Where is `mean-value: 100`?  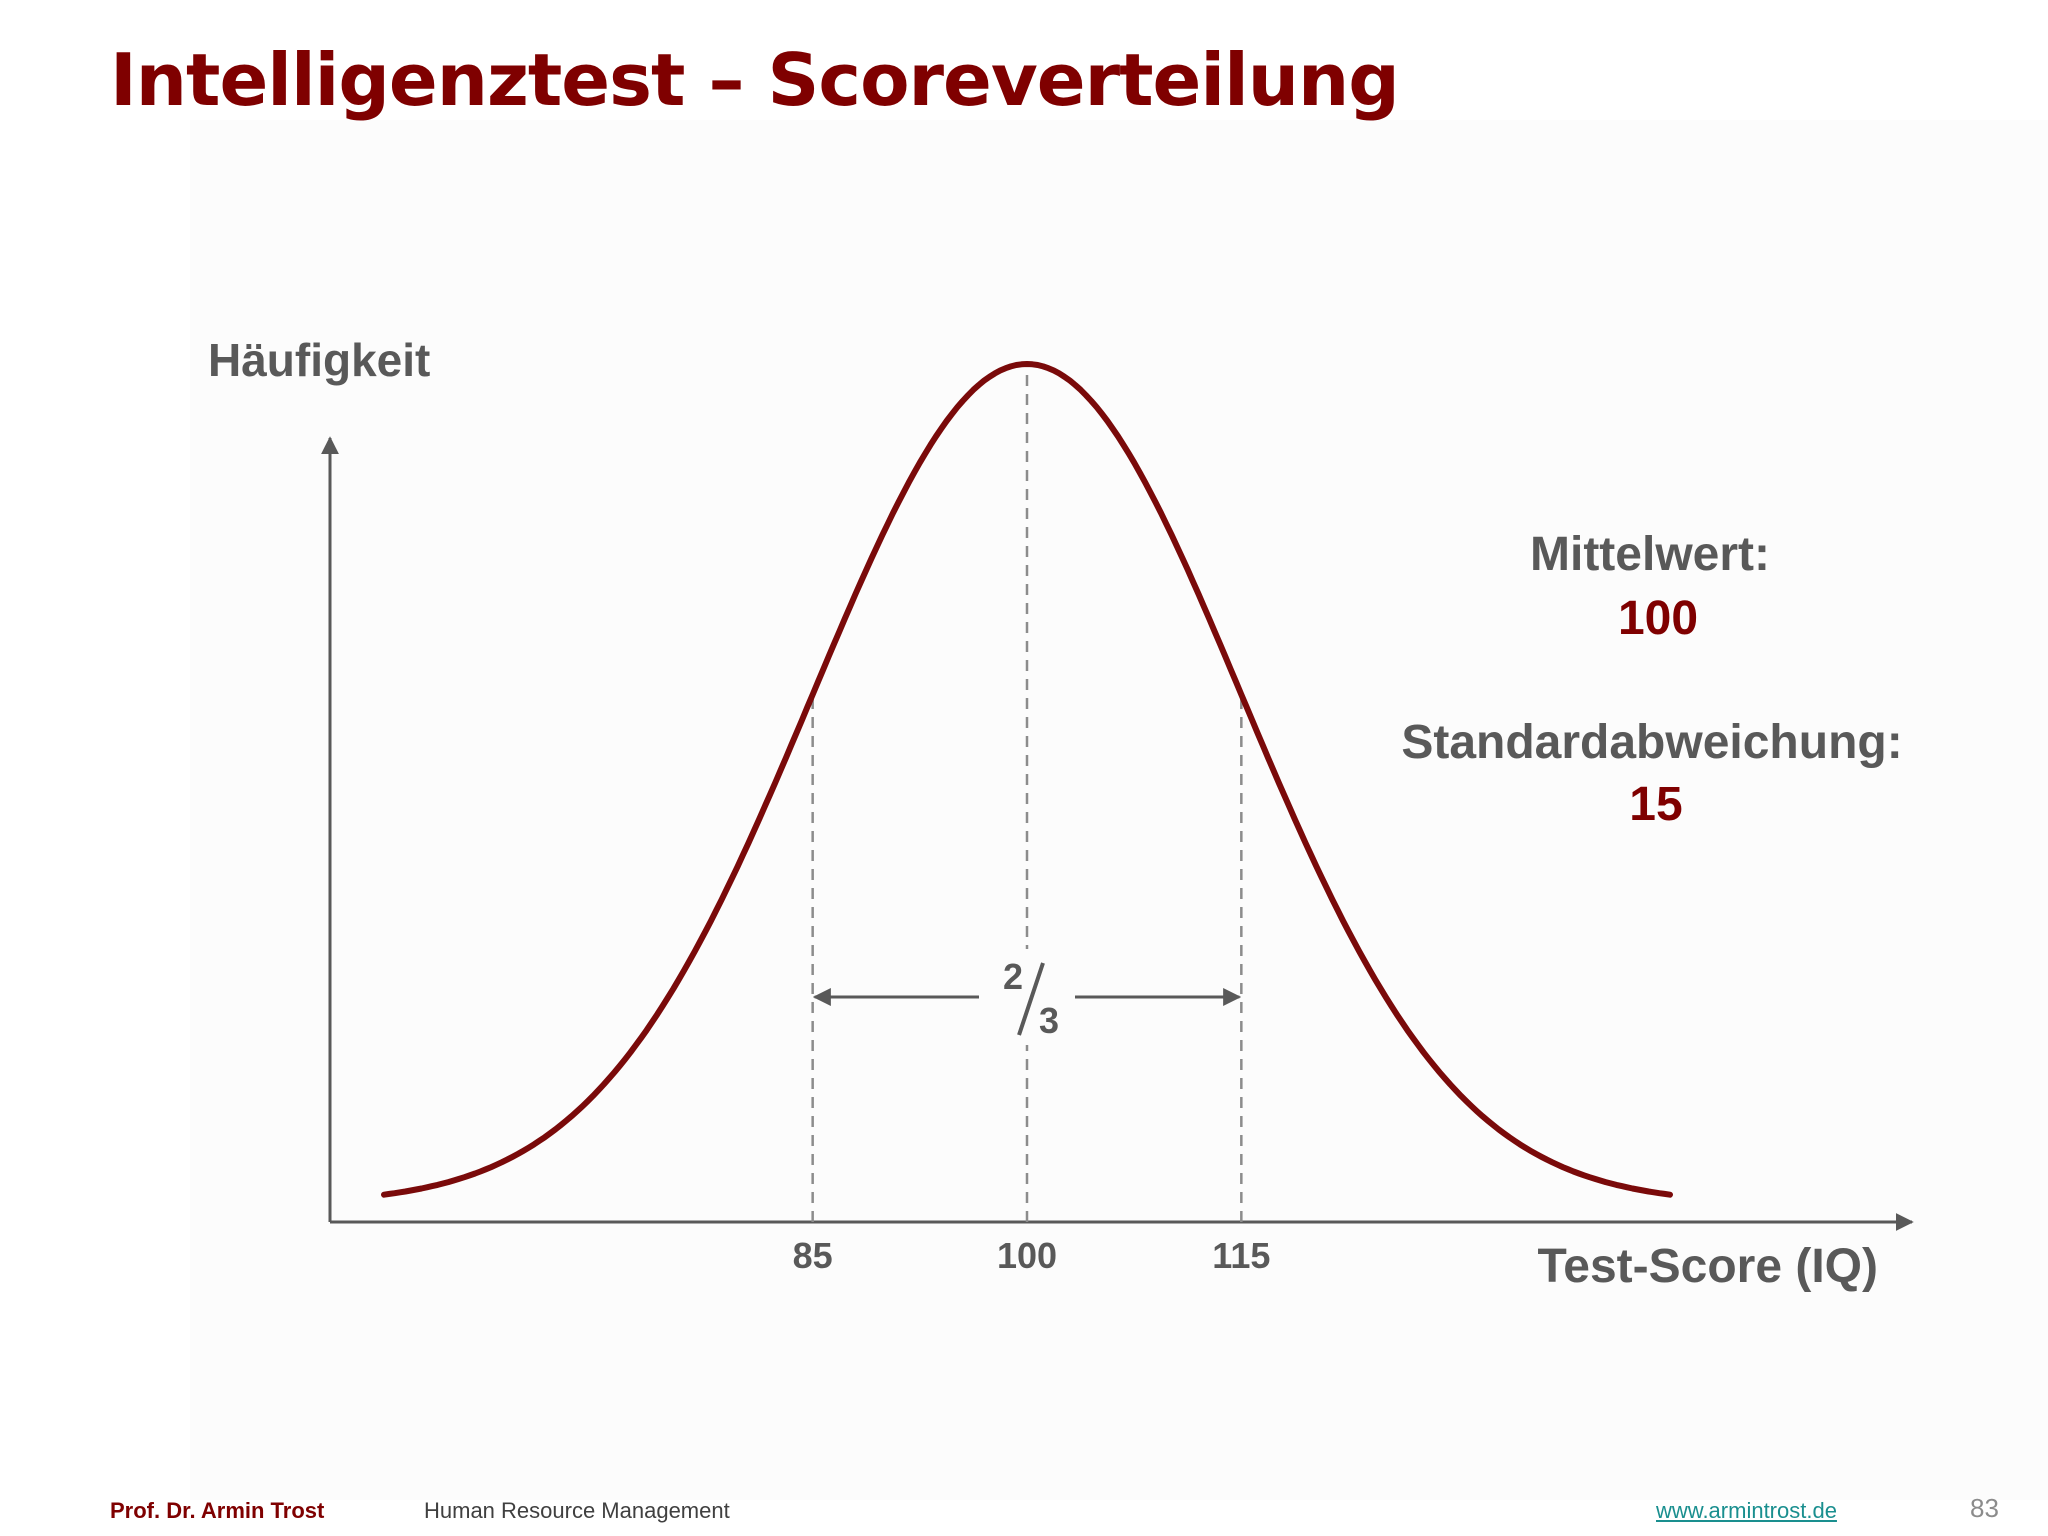 mean-value: 100 is located at coordinates (1658, 618).